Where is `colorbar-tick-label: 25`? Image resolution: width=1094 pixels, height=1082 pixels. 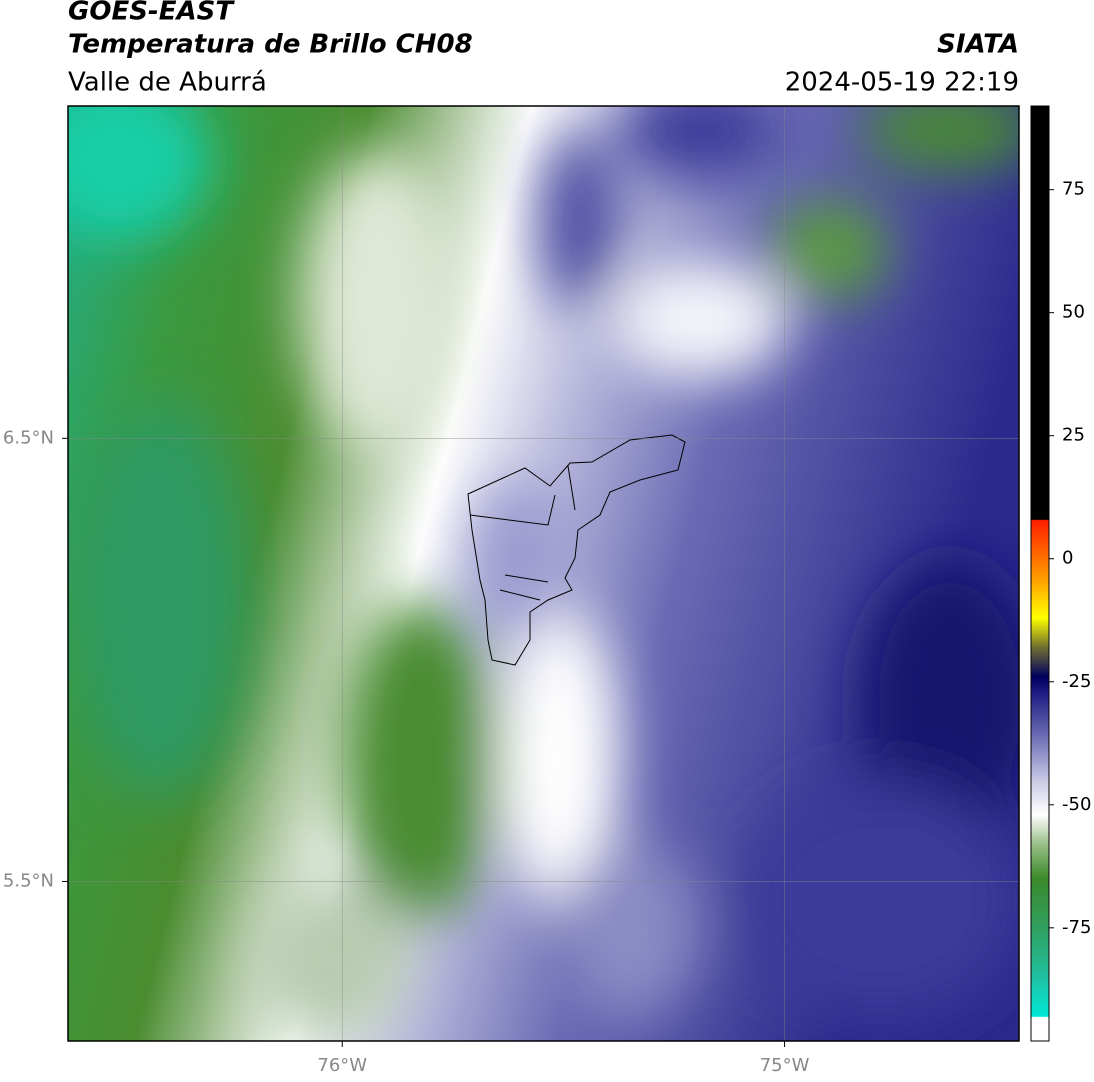
colorbar-tick-label: 25 is located at coordinates (1073, 435).